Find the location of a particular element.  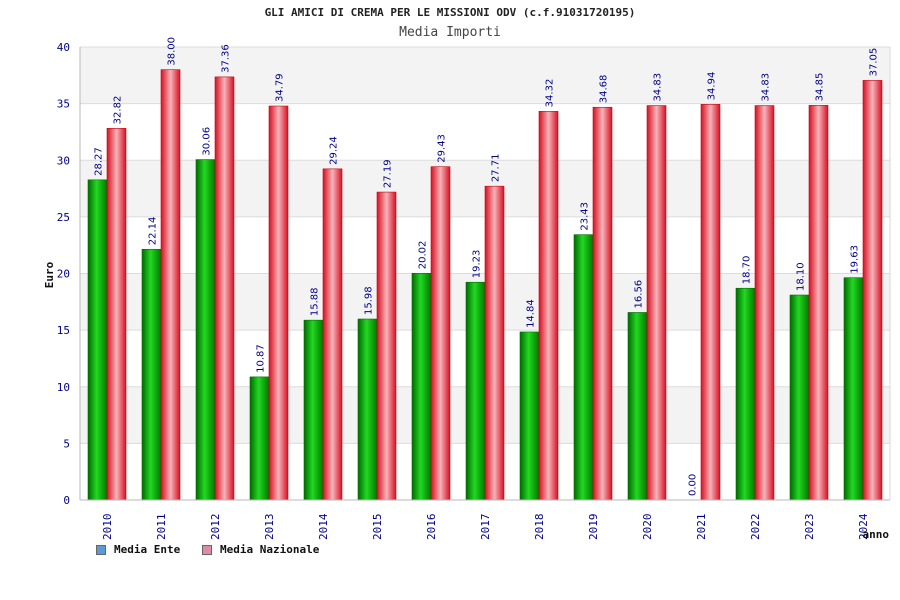

y-axis-label: Euro is located at coordinates (49, 274).